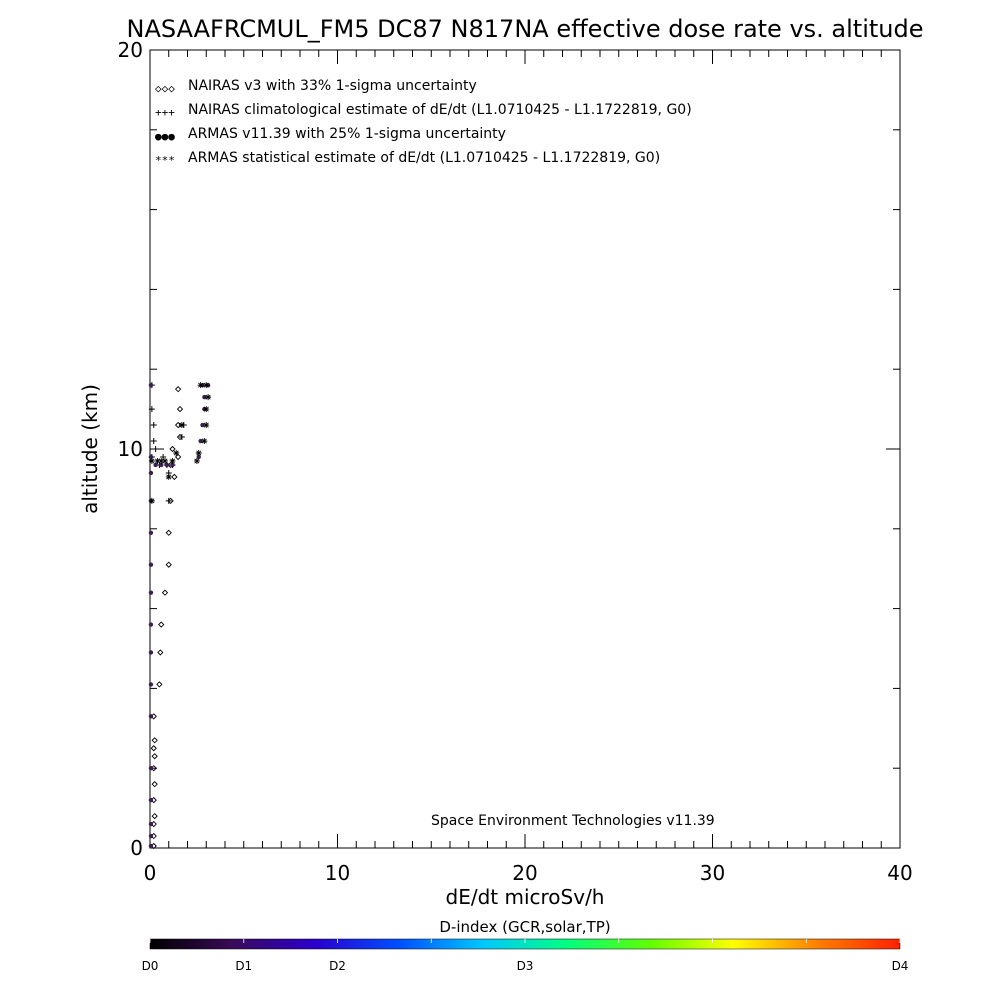 The image size is (1000, 1000). Describe the element at coordinates (712, 873) in the screenshot. I see `x-tick-label: 30` at that location.